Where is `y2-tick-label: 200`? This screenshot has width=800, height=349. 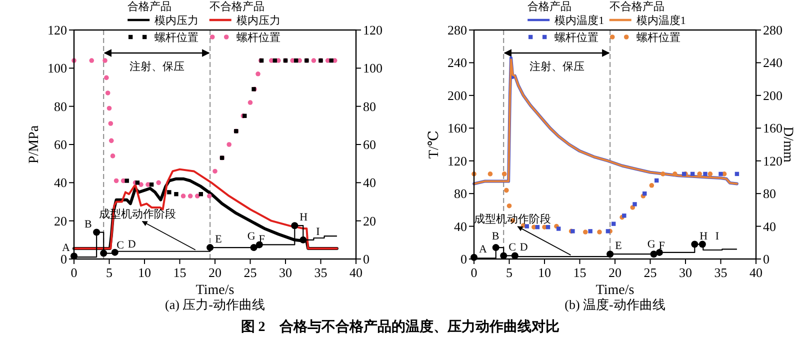
y2-tick-label: 200 is located at coordinates (772, 95).